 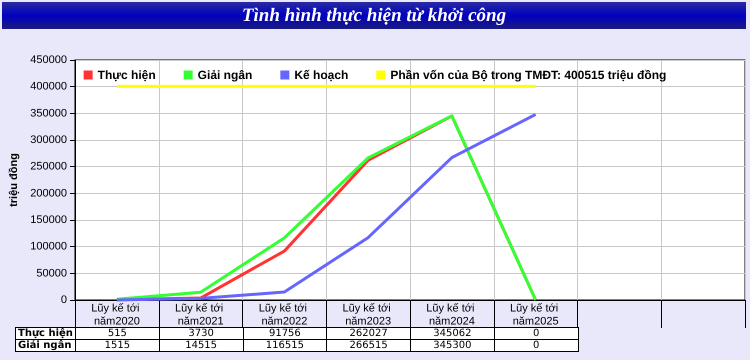 I want to click on data-label: 345062, so click(x=452, y=334).